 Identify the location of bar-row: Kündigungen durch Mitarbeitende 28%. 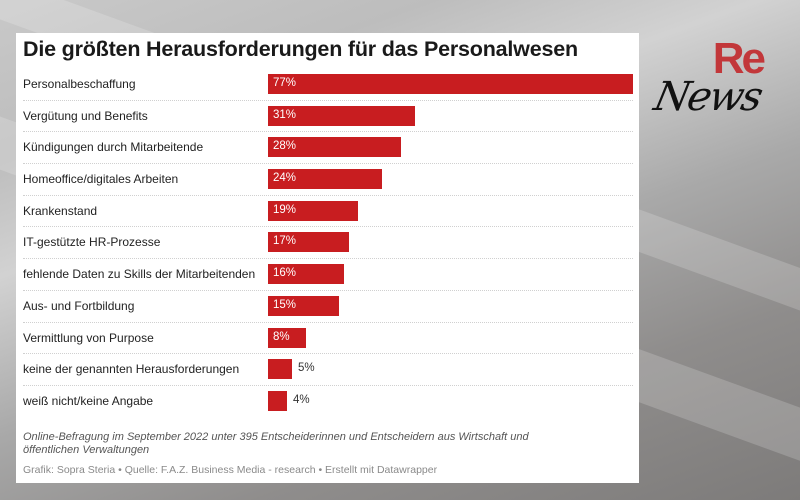
(328, 148).